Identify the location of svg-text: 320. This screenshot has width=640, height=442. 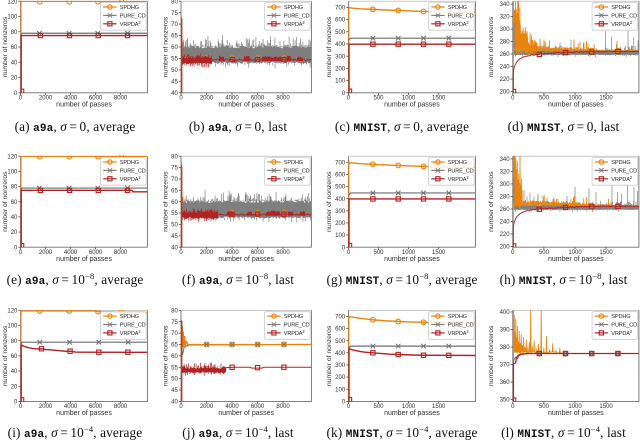
(505, 173).